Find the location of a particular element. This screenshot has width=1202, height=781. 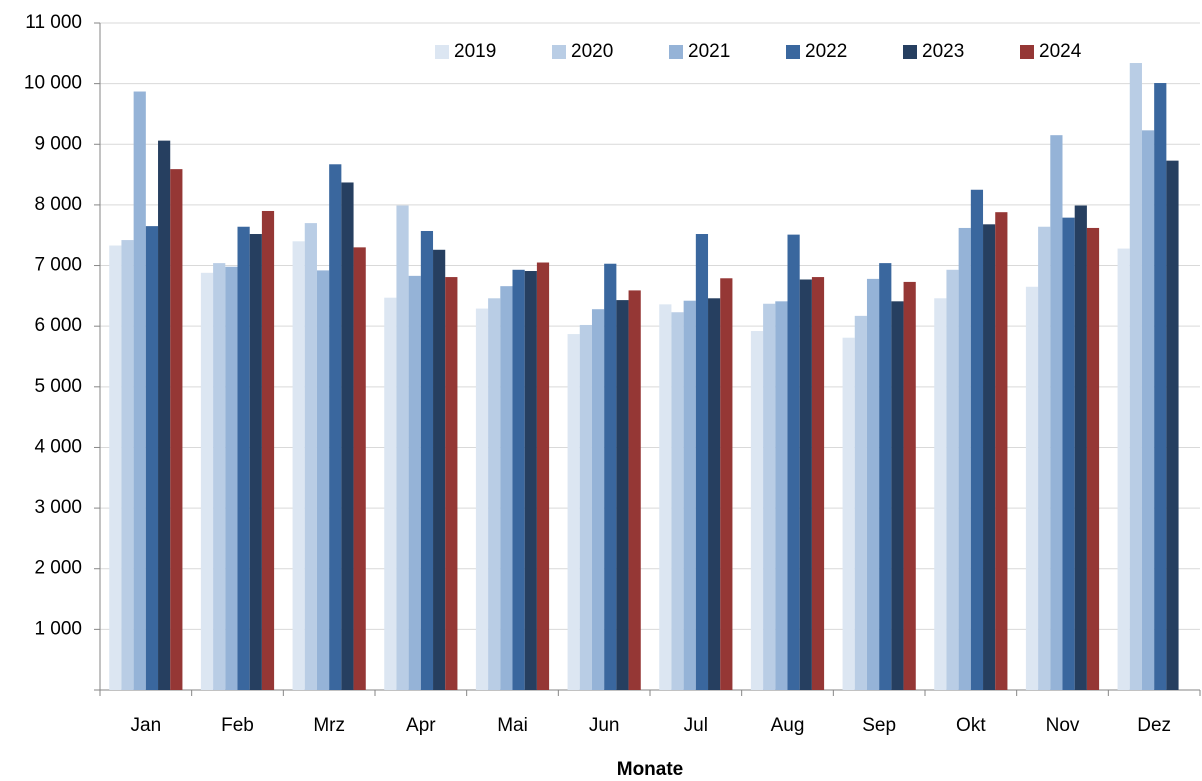

x-tick-label: Mrz is located at coordinates (329, 725).